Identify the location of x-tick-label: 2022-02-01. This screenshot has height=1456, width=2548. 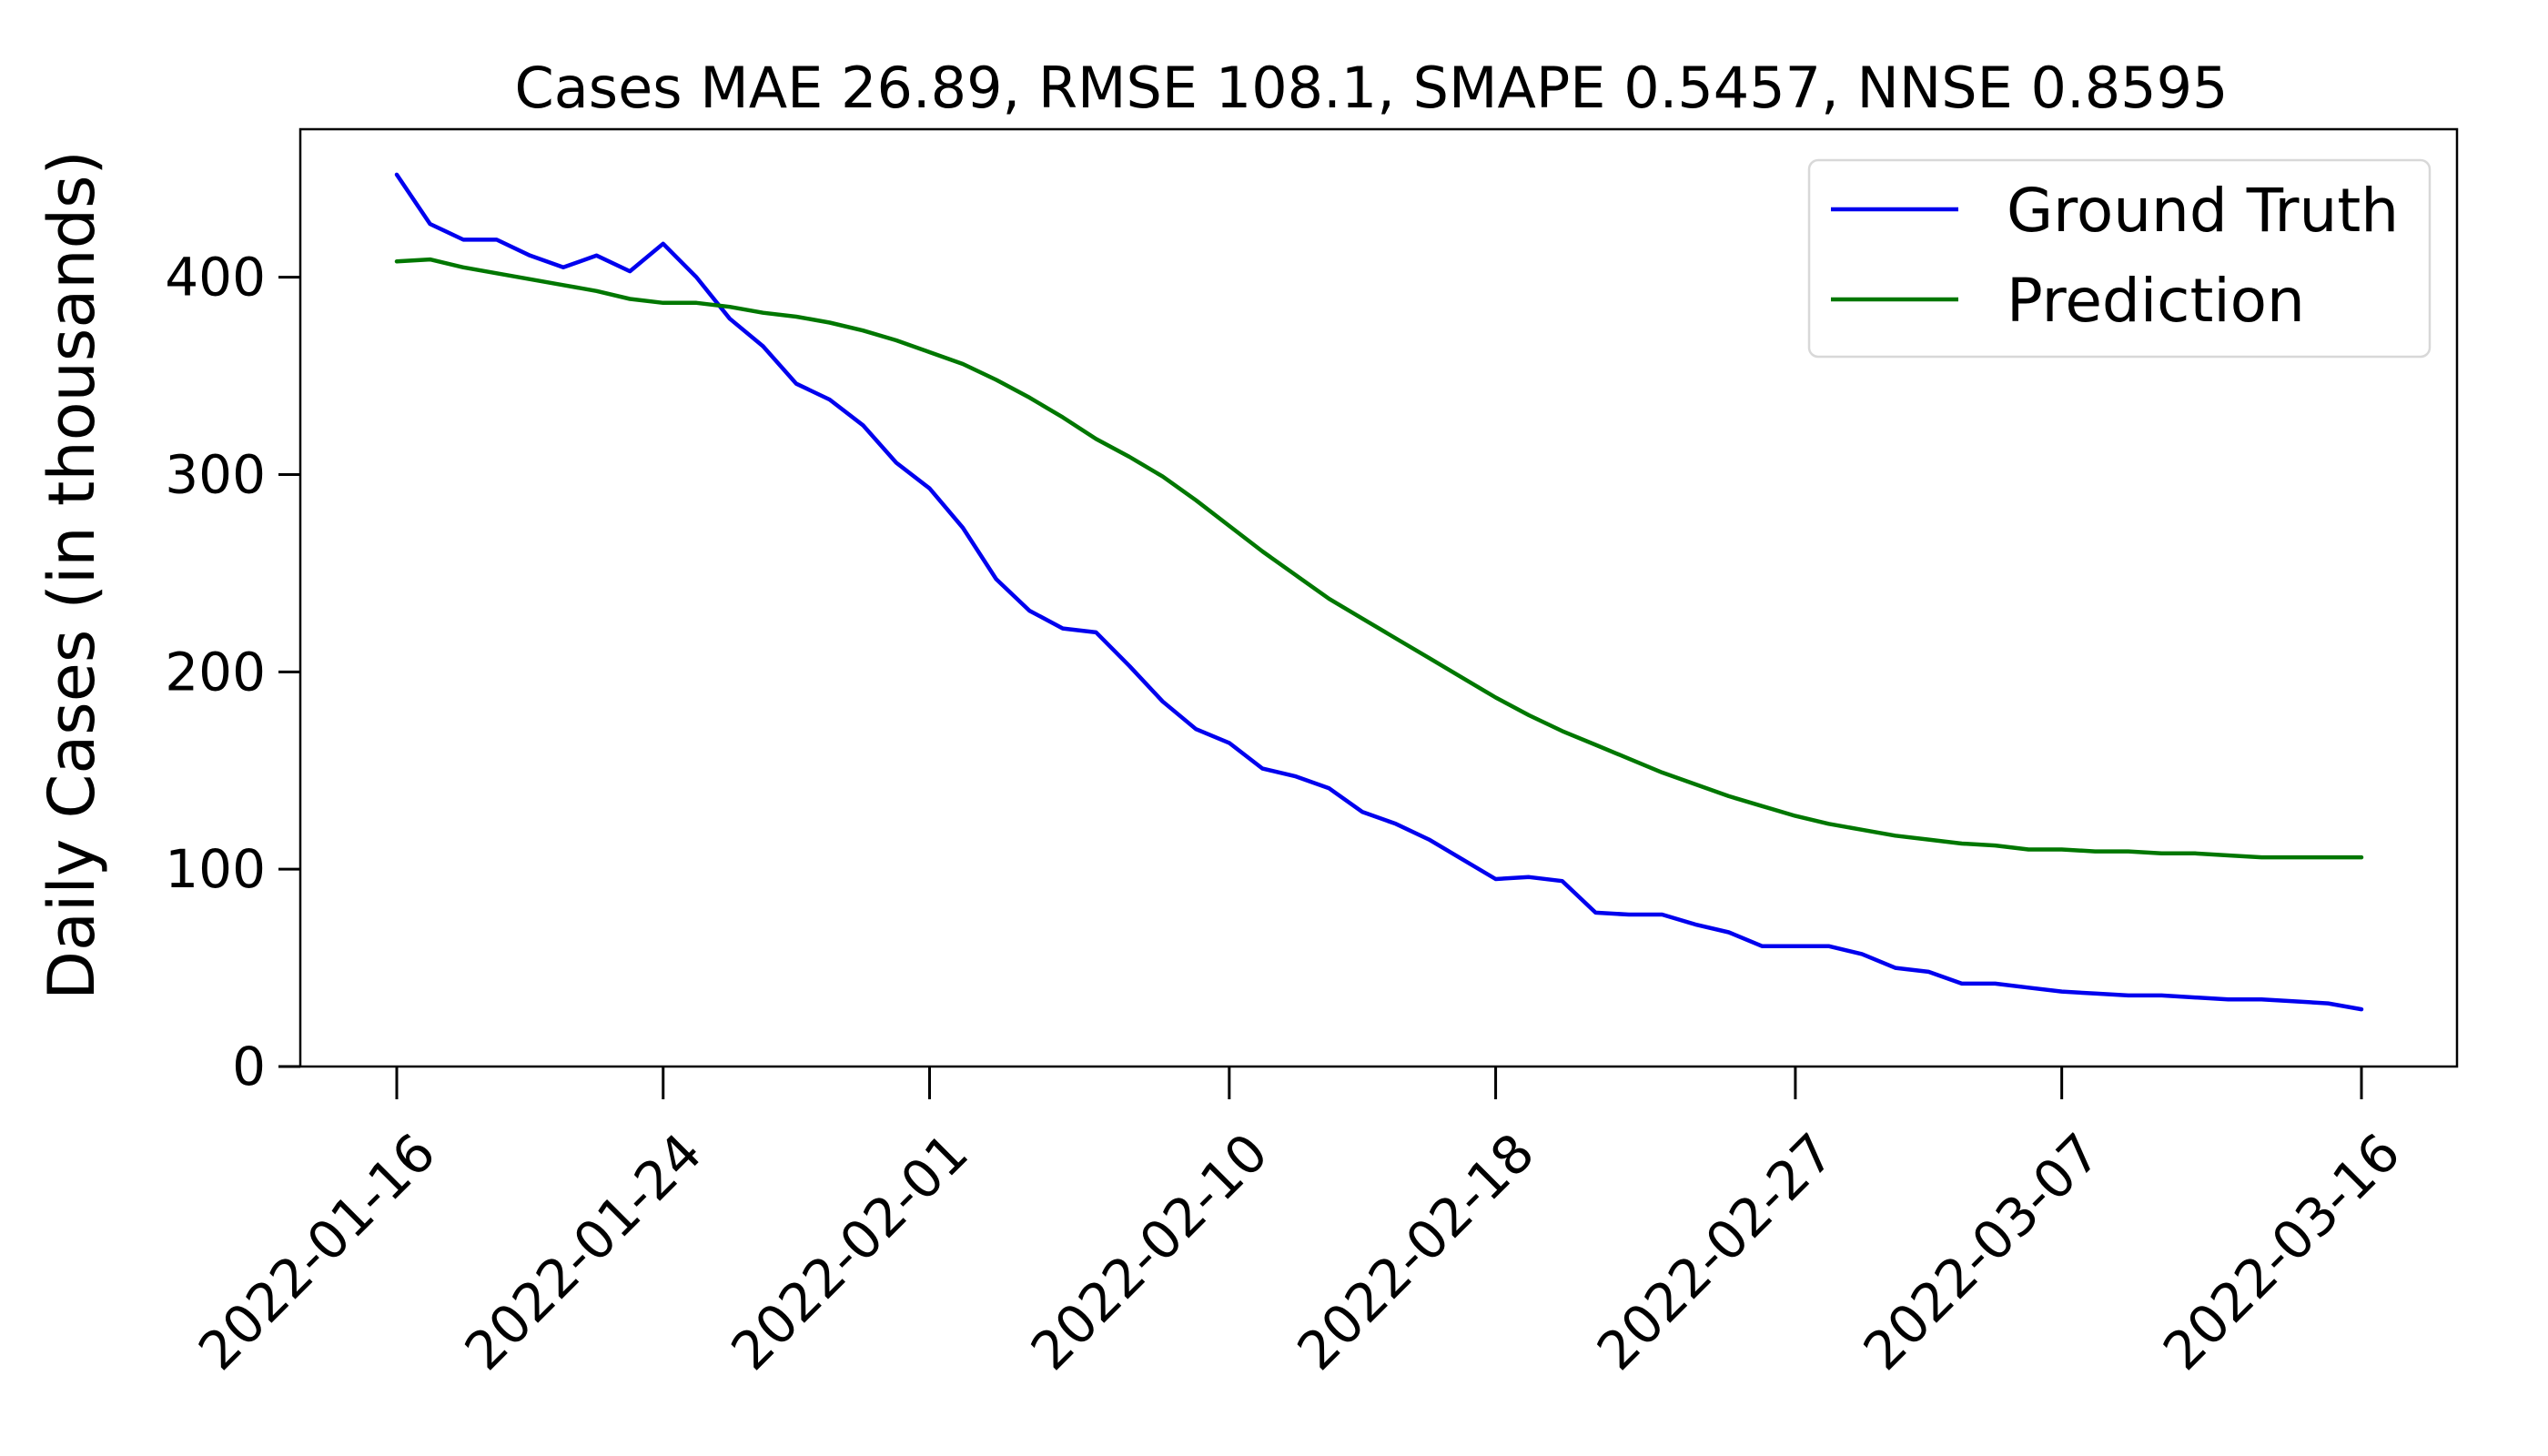
(850, 1251).